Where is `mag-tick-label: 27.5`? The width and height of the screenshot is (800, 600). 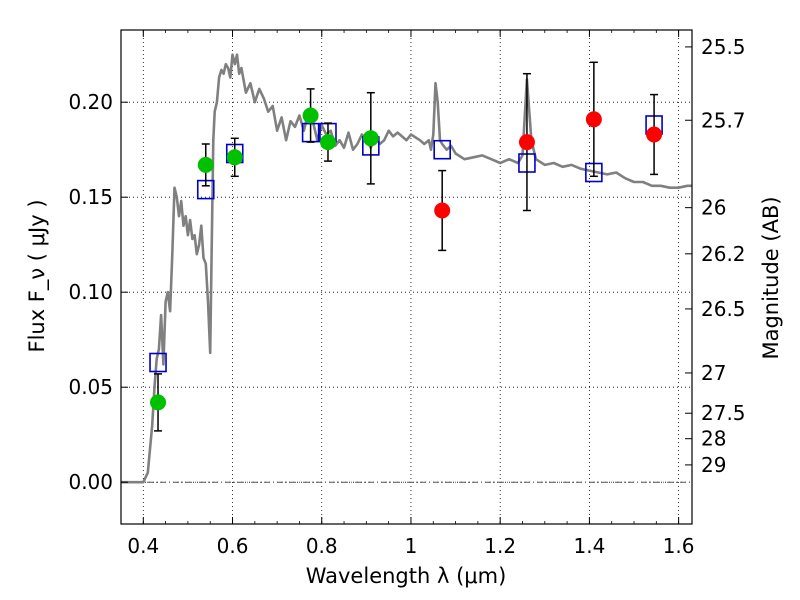 mag-tick-label: 27.5 is located at coordinates (723, 413).